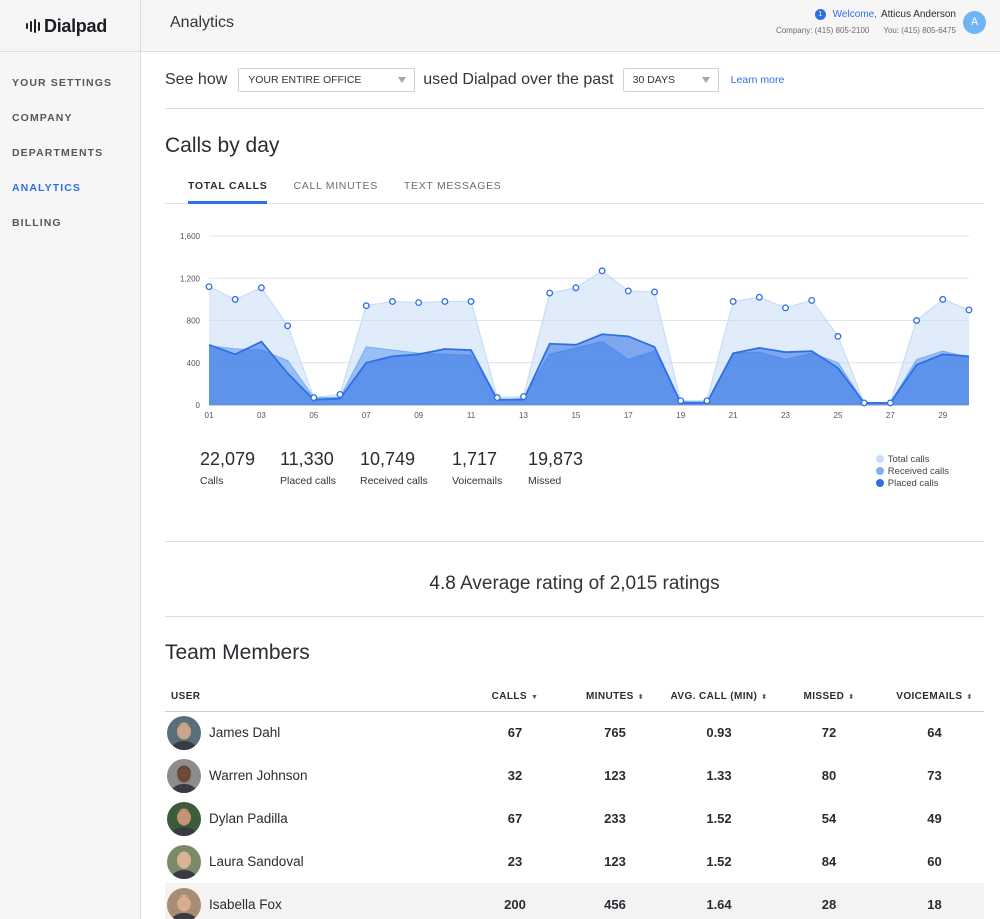  I want to click on column-header-calls: CALLS ▼, so click(515, 697).